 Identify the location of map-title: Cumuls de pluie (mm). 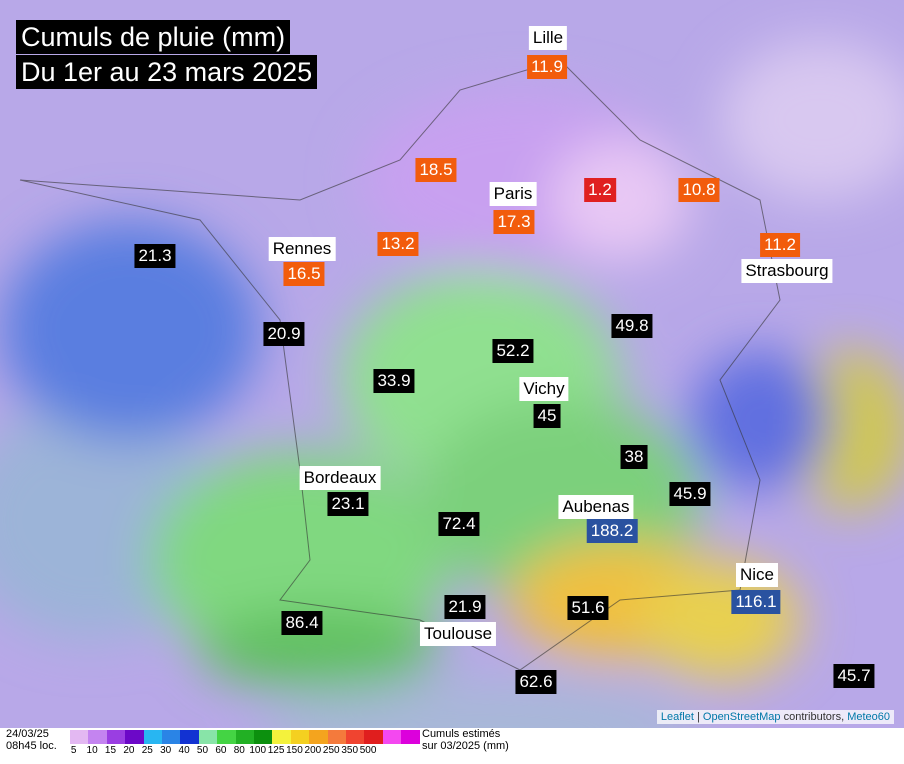
(153, 37).